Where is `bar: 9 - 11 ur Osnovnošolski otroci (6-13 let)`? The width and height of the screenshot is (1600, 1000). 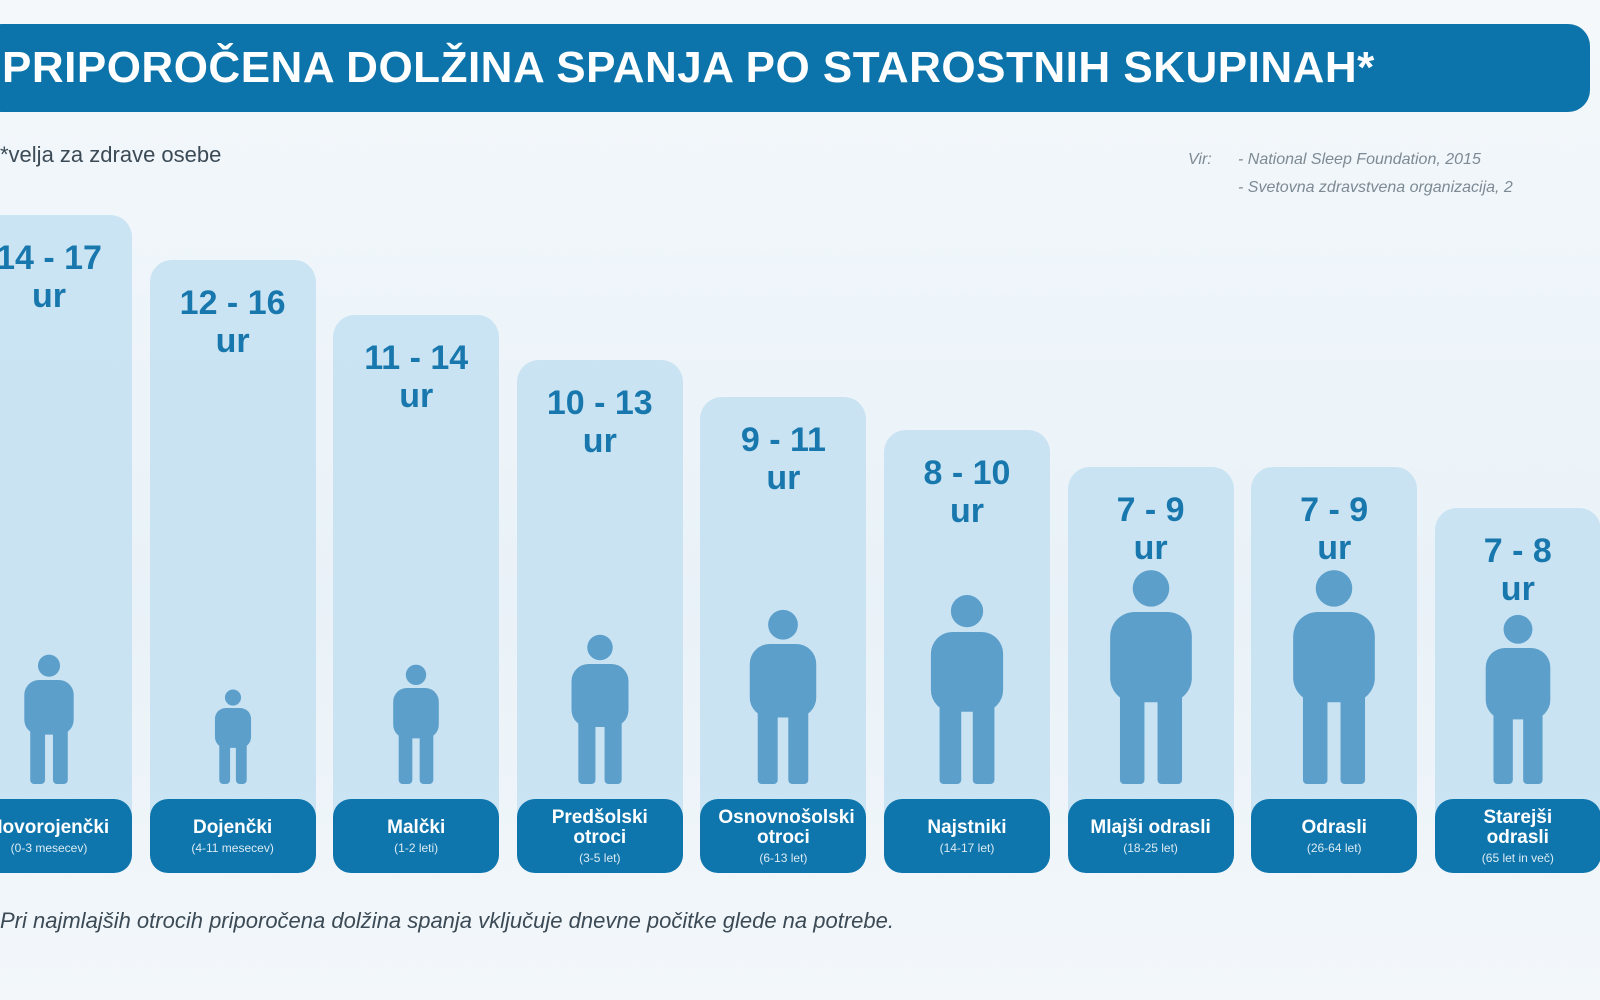 bar: 9 - 11 ur Osnovnošolski otroci (6-13 let) is located at coordinates (783, 635).